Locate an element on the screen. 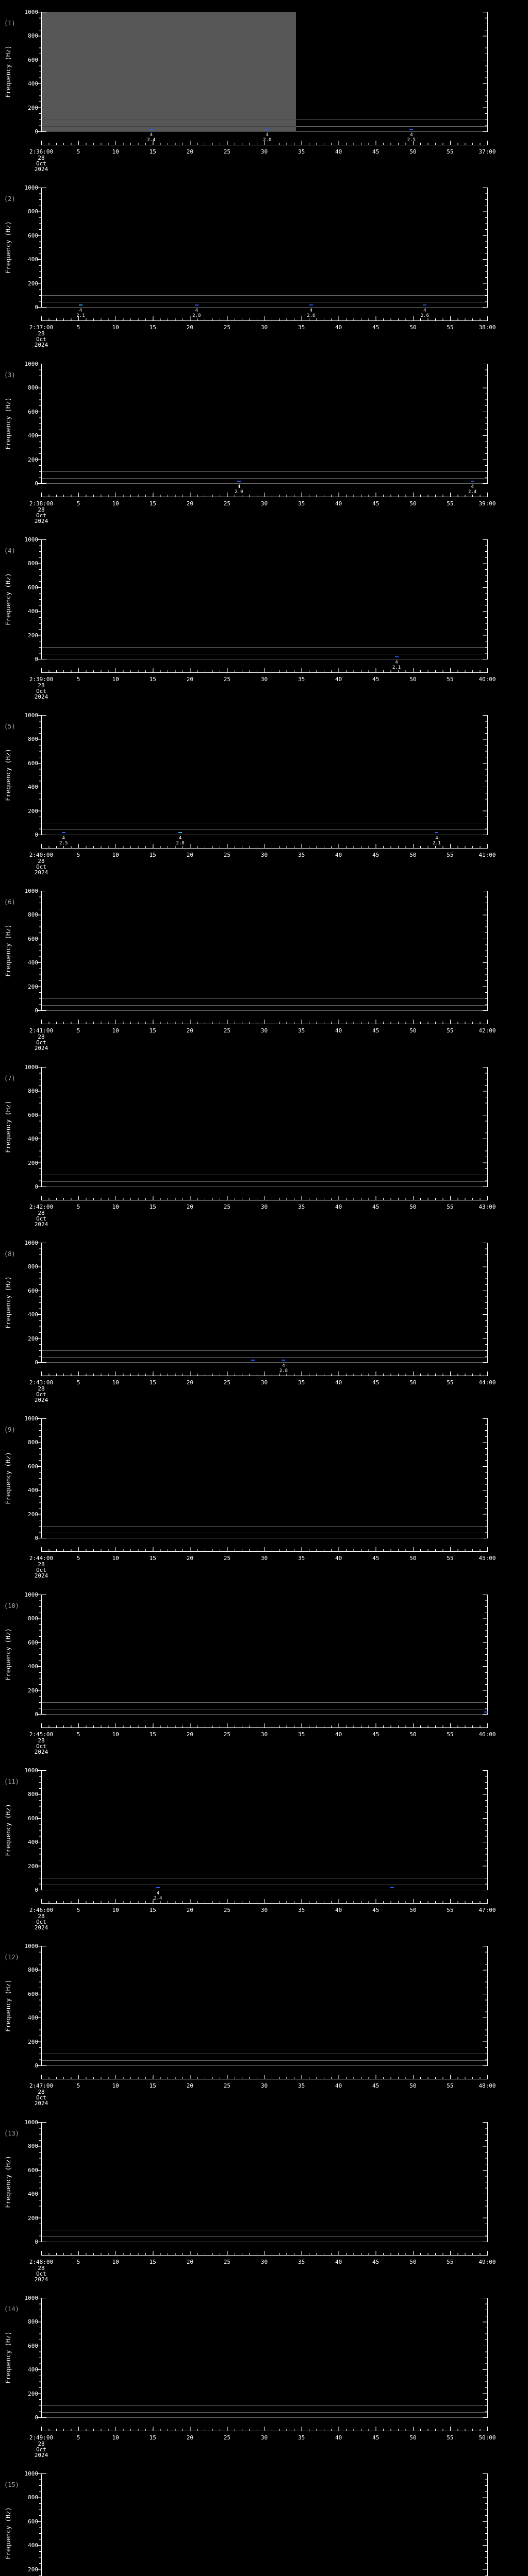 This screenshot has height=2576, width=528. y-axis-left is located at coordinates (41, 1655).